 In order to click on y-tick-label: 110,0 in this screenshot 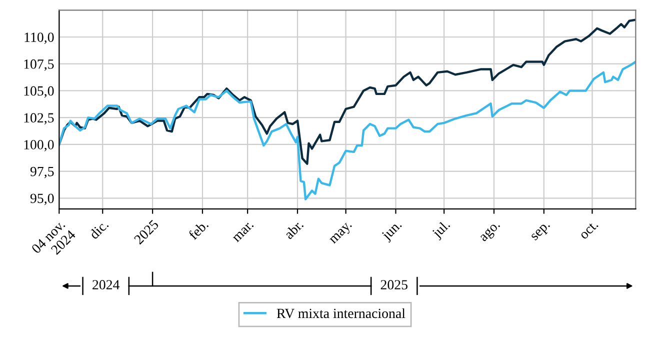, I will do `click(39, 38)`.